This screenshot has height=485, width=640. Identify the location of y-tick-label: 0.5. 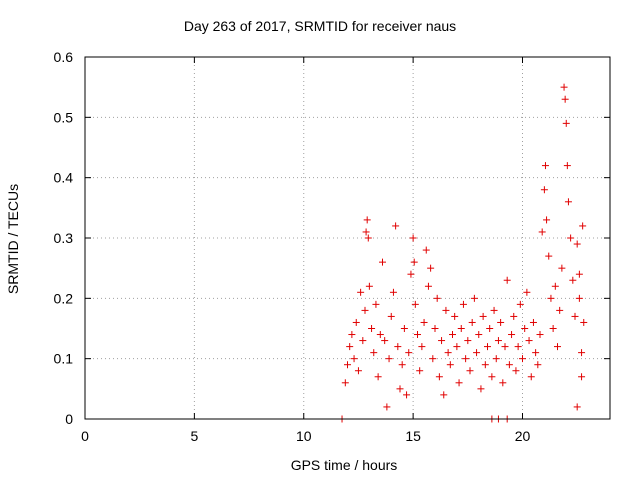
(64, 117).